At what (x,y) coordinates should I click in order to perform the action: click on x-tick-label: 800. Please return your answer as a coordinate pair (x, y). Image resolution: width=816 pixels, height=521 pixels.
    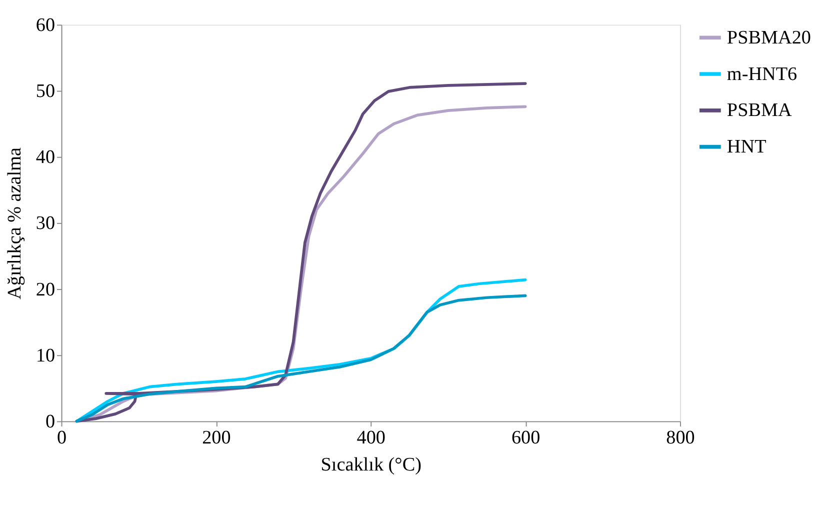
    Looking at the image, I should click on (680, 438).